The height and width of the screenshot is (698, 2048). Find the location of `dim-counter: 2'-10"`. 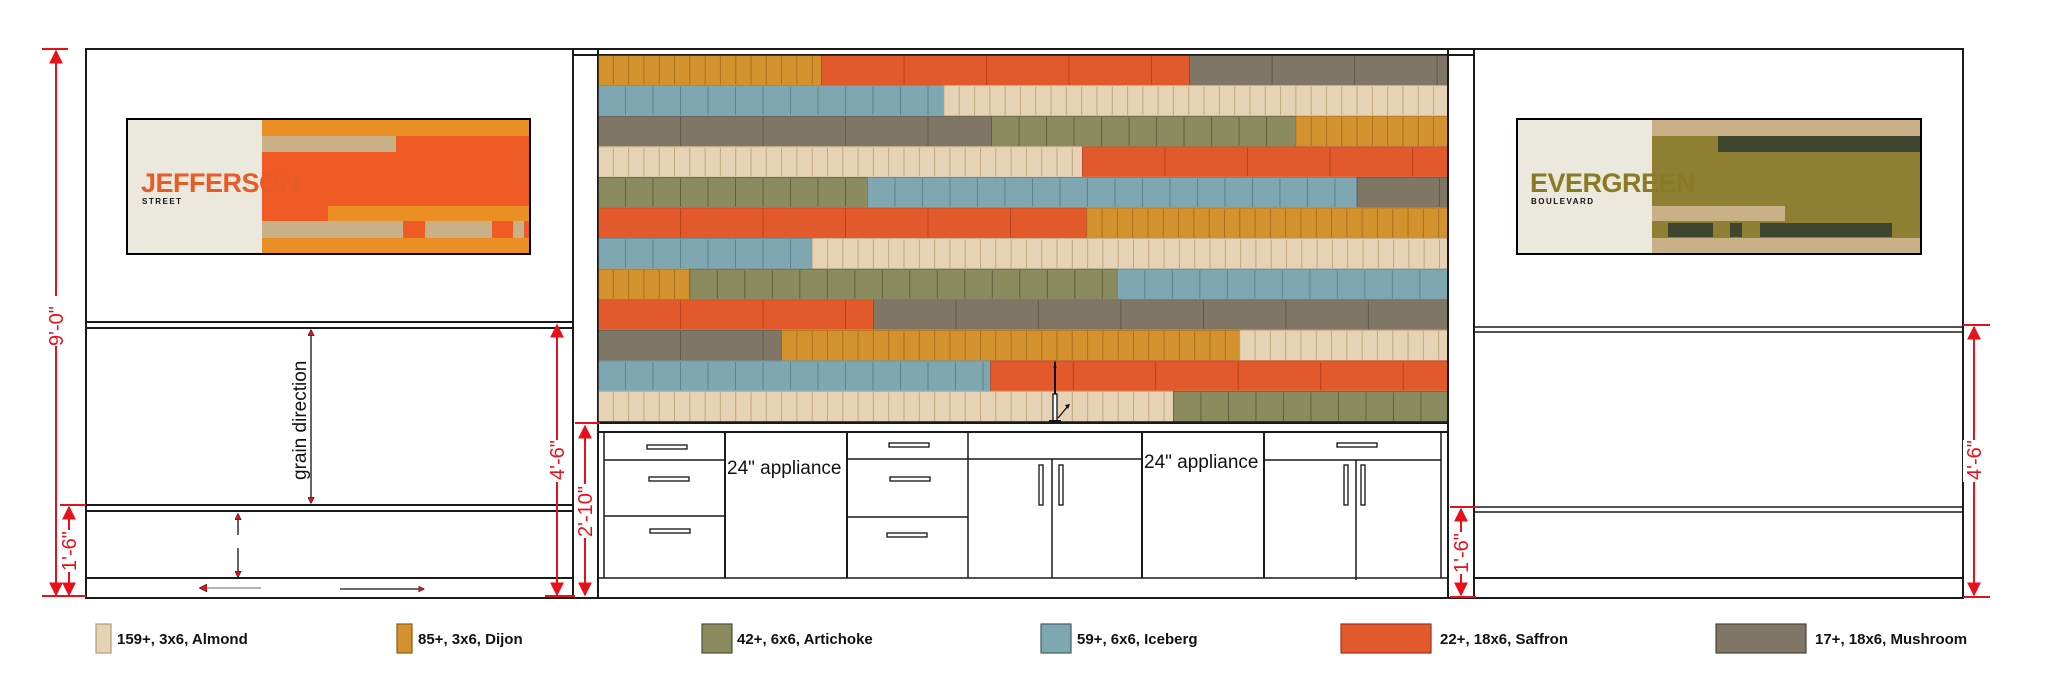

dim-counter: 2'-10" is located at coordinates (586, 511).